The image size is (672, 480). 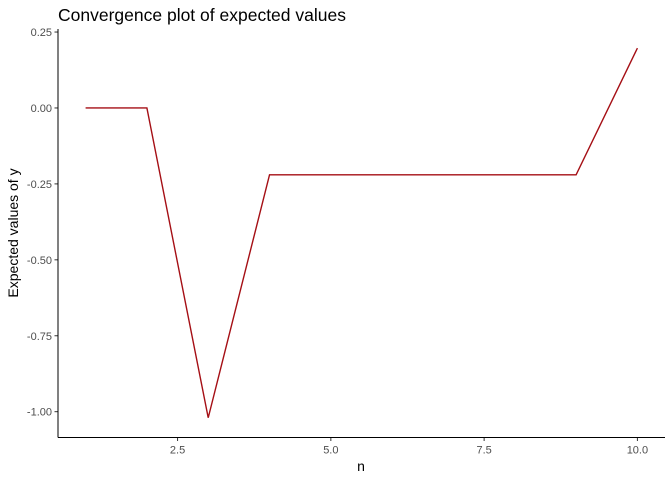 I want to click on x-axis-ticks: 2.5 5.0 7.5 10.0, so click(x=409, y=447).